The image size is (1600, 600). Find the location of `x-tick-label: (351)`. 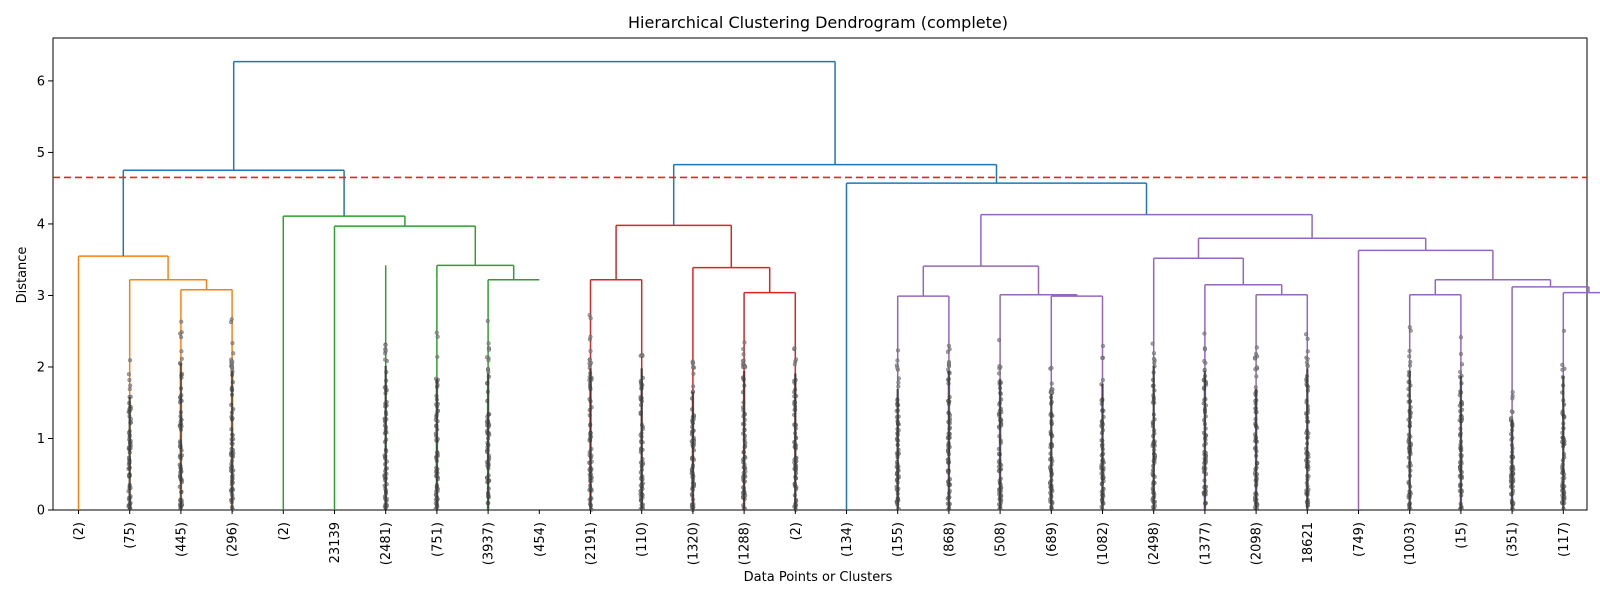

x-tick-label: (351) is located at coordinates (1513, 539).